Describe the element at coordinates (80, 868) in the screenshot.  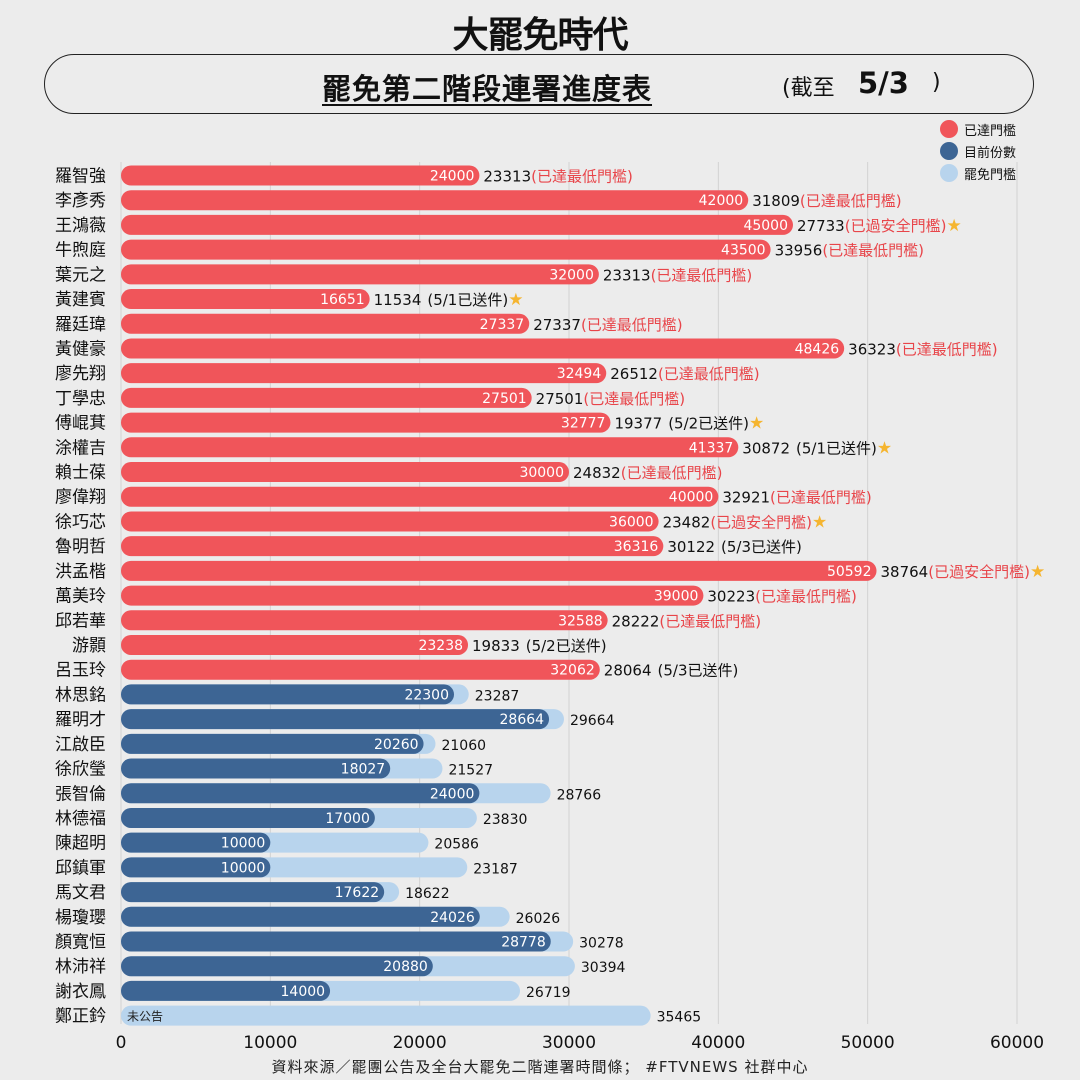
I see `row-name-label: 邱鎮軍` at that location.